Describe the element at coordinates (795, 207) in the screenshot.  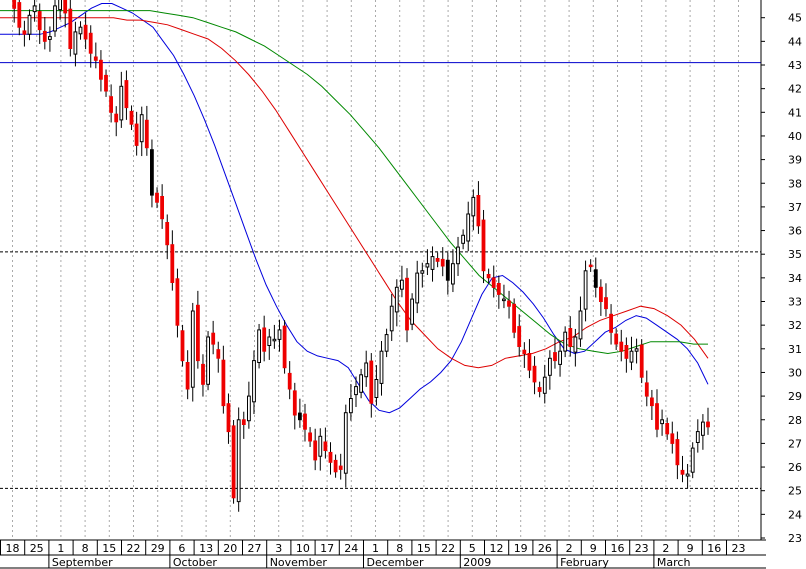
I see `y-tick-label: 37` at that location.